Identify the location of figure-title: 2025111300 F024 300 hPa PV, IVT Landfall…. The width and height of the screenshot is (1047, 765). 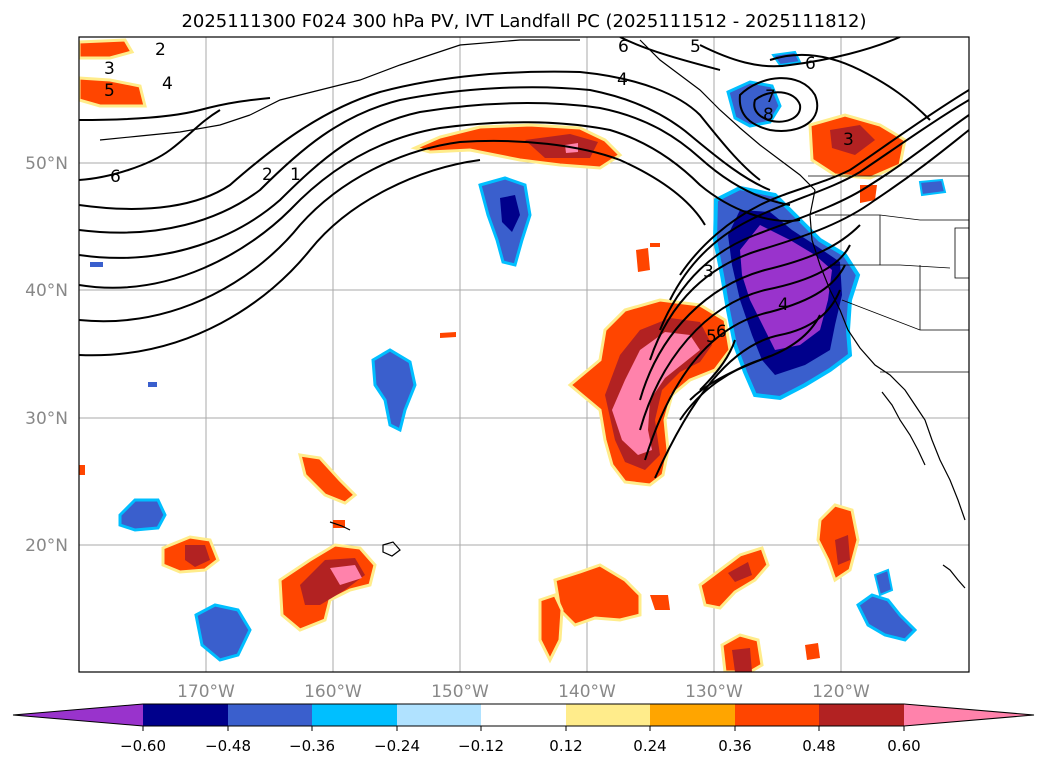
(523, 21).